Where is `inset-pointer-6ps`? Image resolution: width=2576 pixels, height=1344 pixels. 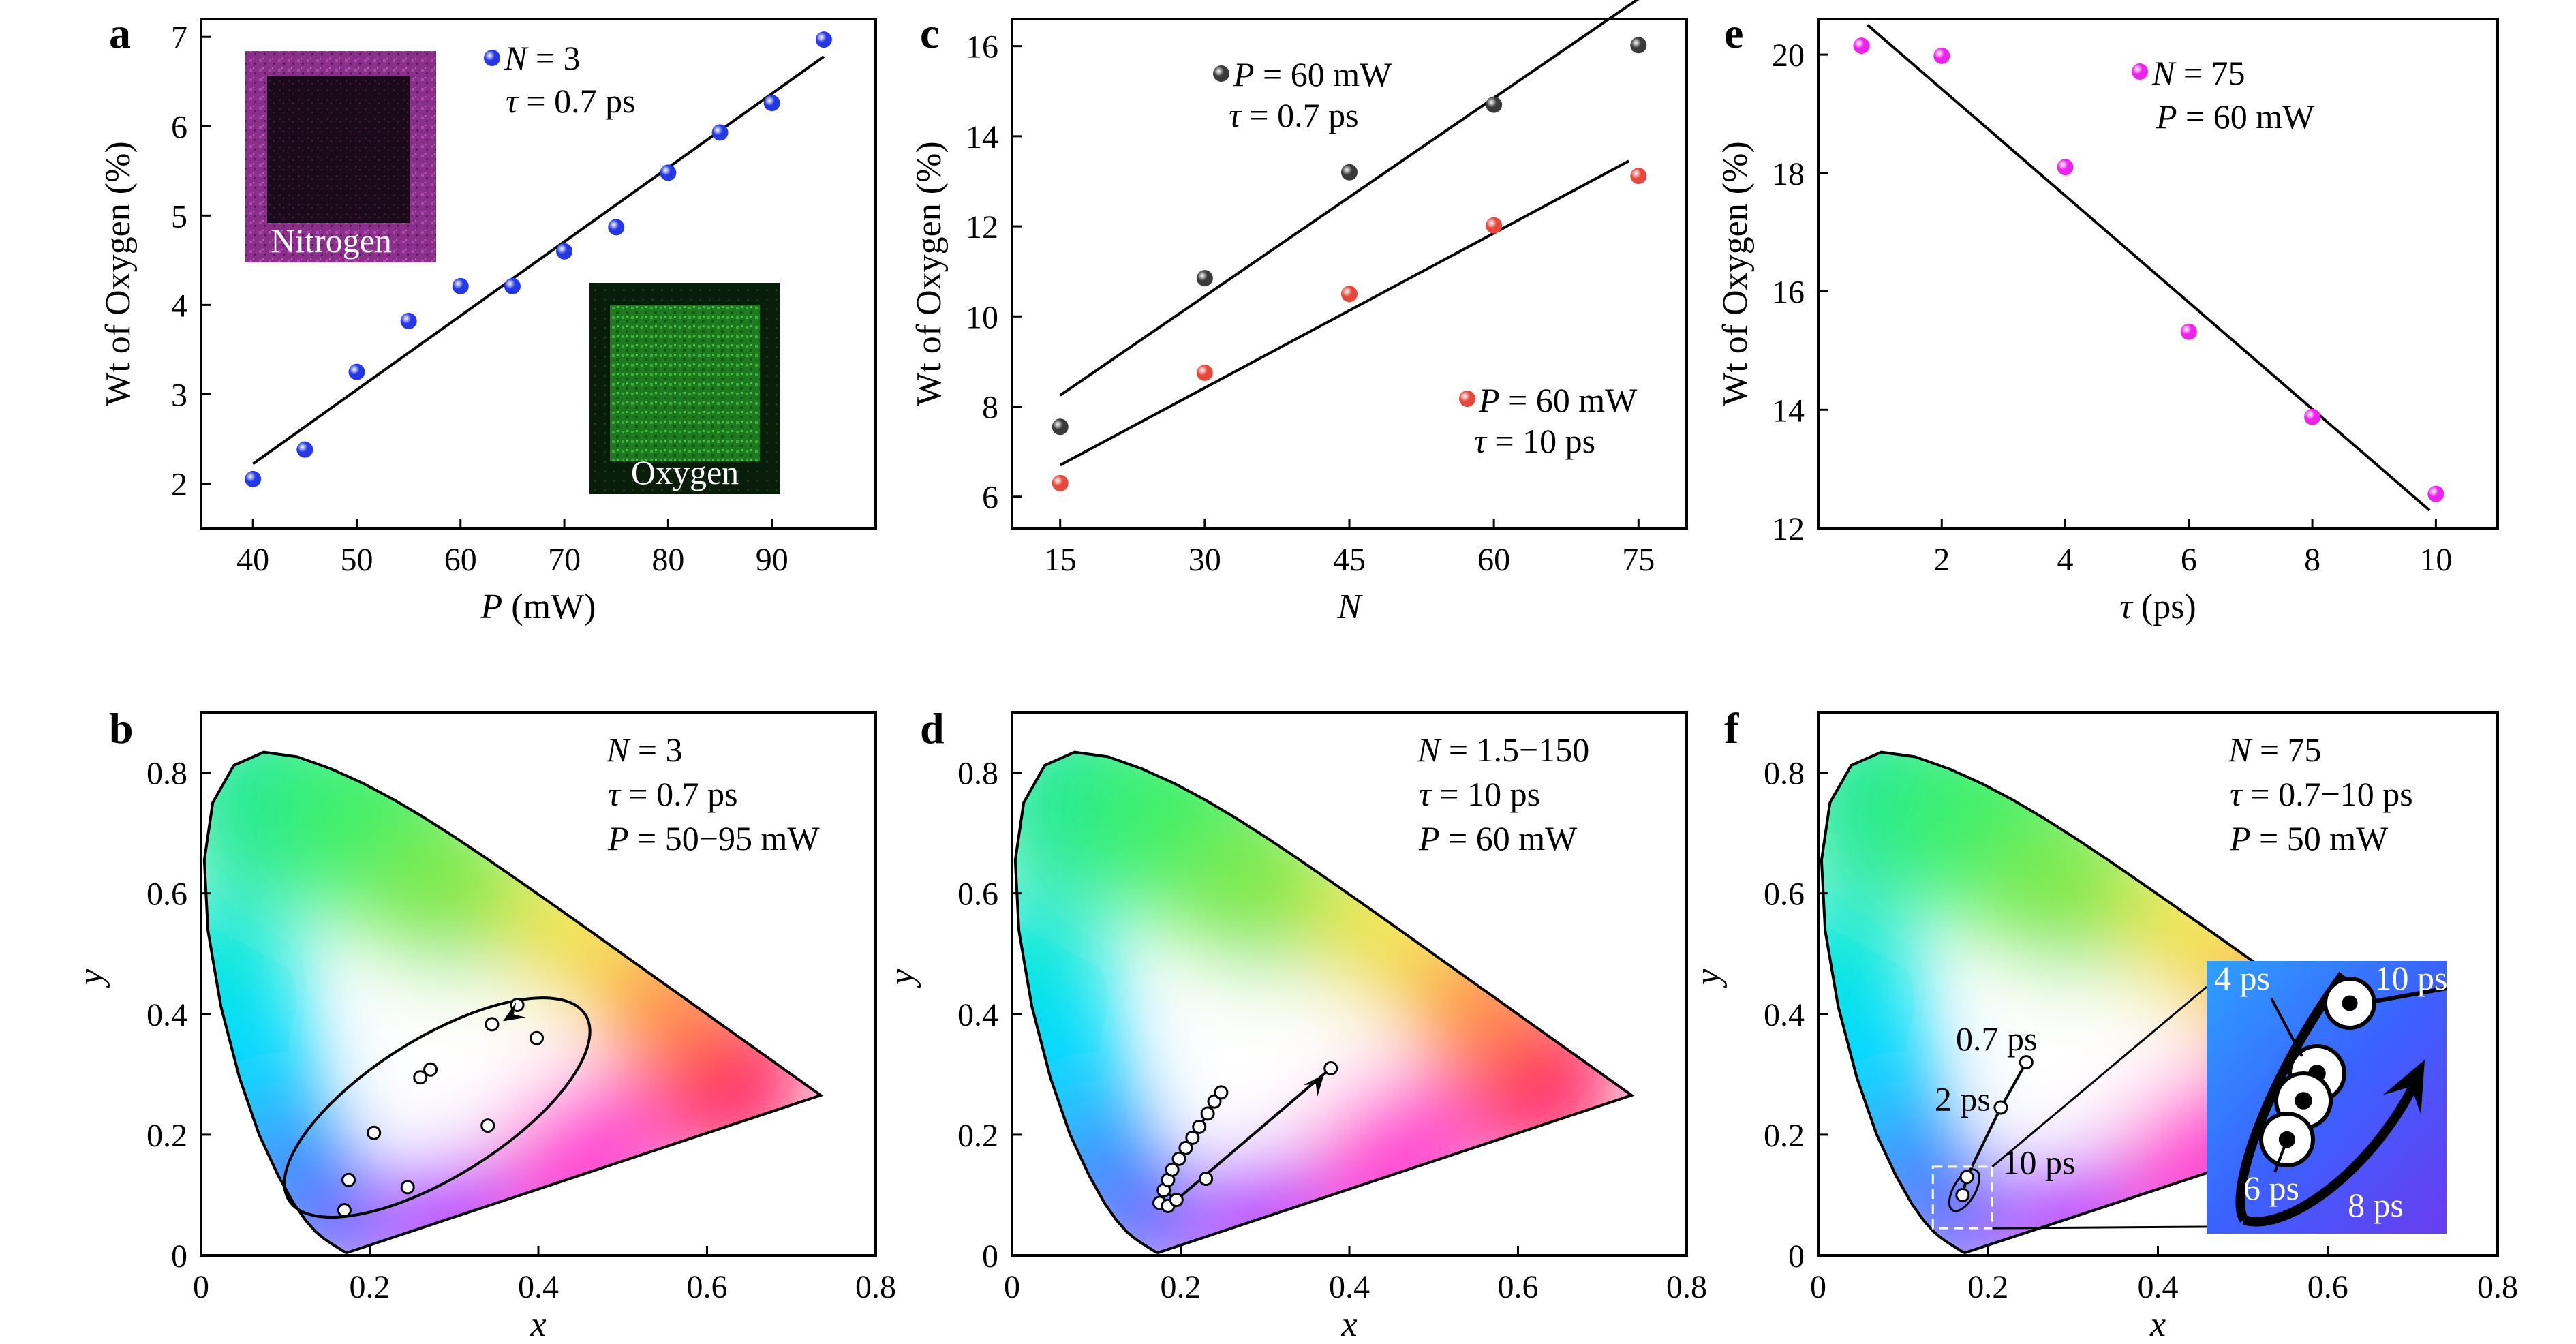 inset-pointer-6ps is located at coordinates (2279, 1158).